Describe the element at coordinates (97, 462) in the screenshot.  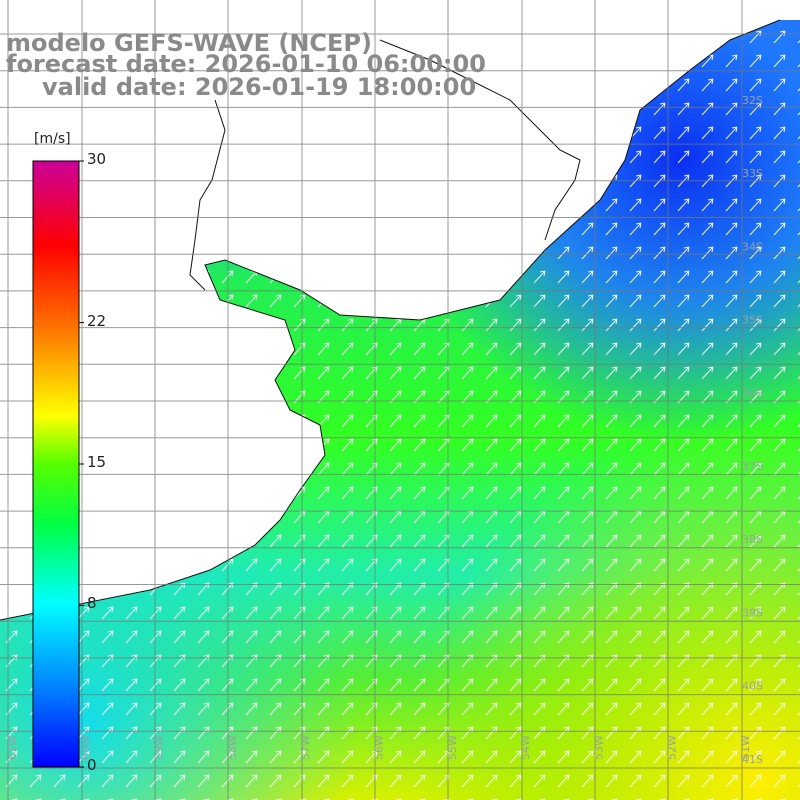
I see `colorbar-tick-label: 15` at that location.